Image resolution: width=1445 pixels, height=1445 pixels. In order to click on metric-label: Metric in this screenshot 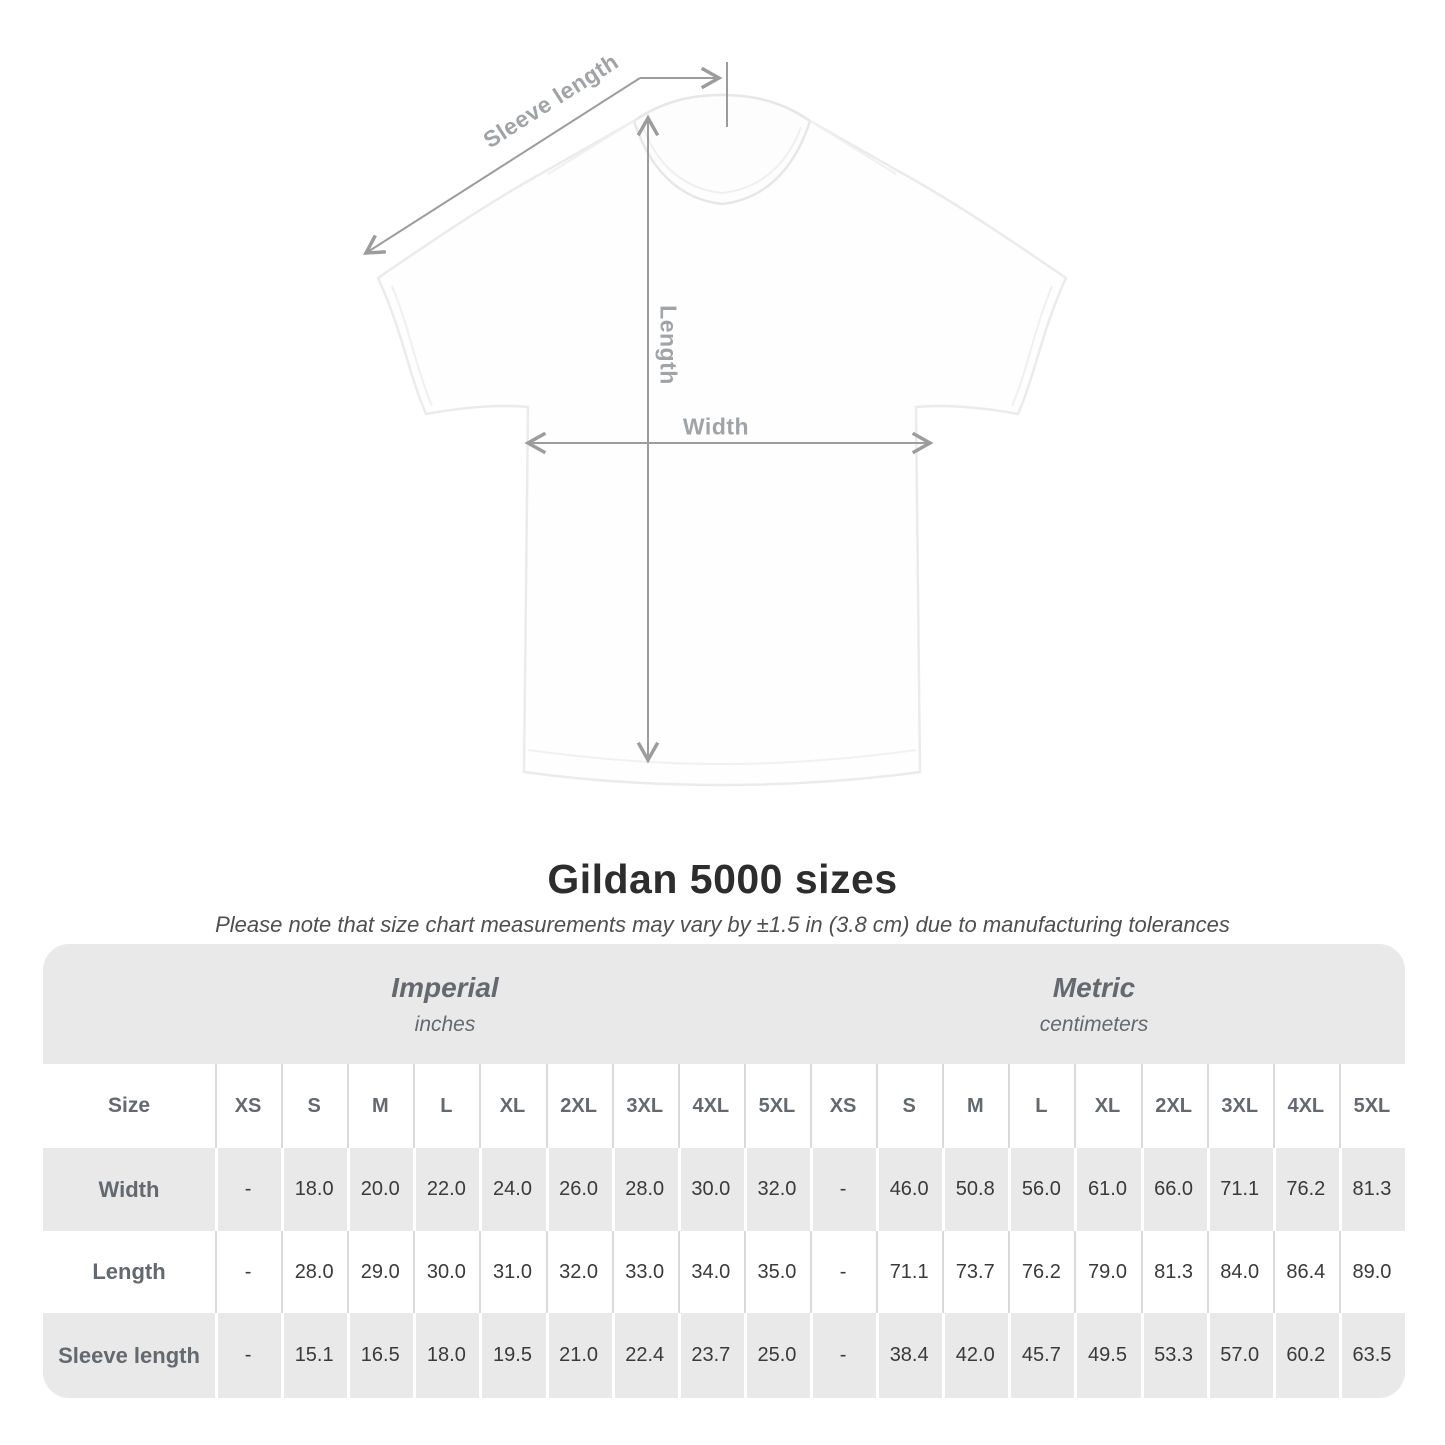, I will do `click(1094, 987)`.